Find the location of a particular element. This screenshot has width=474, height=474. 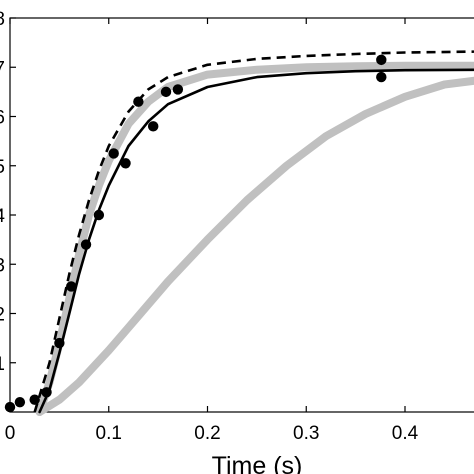

x-tick-label: 0.1 is located at coordinates (109, 433).